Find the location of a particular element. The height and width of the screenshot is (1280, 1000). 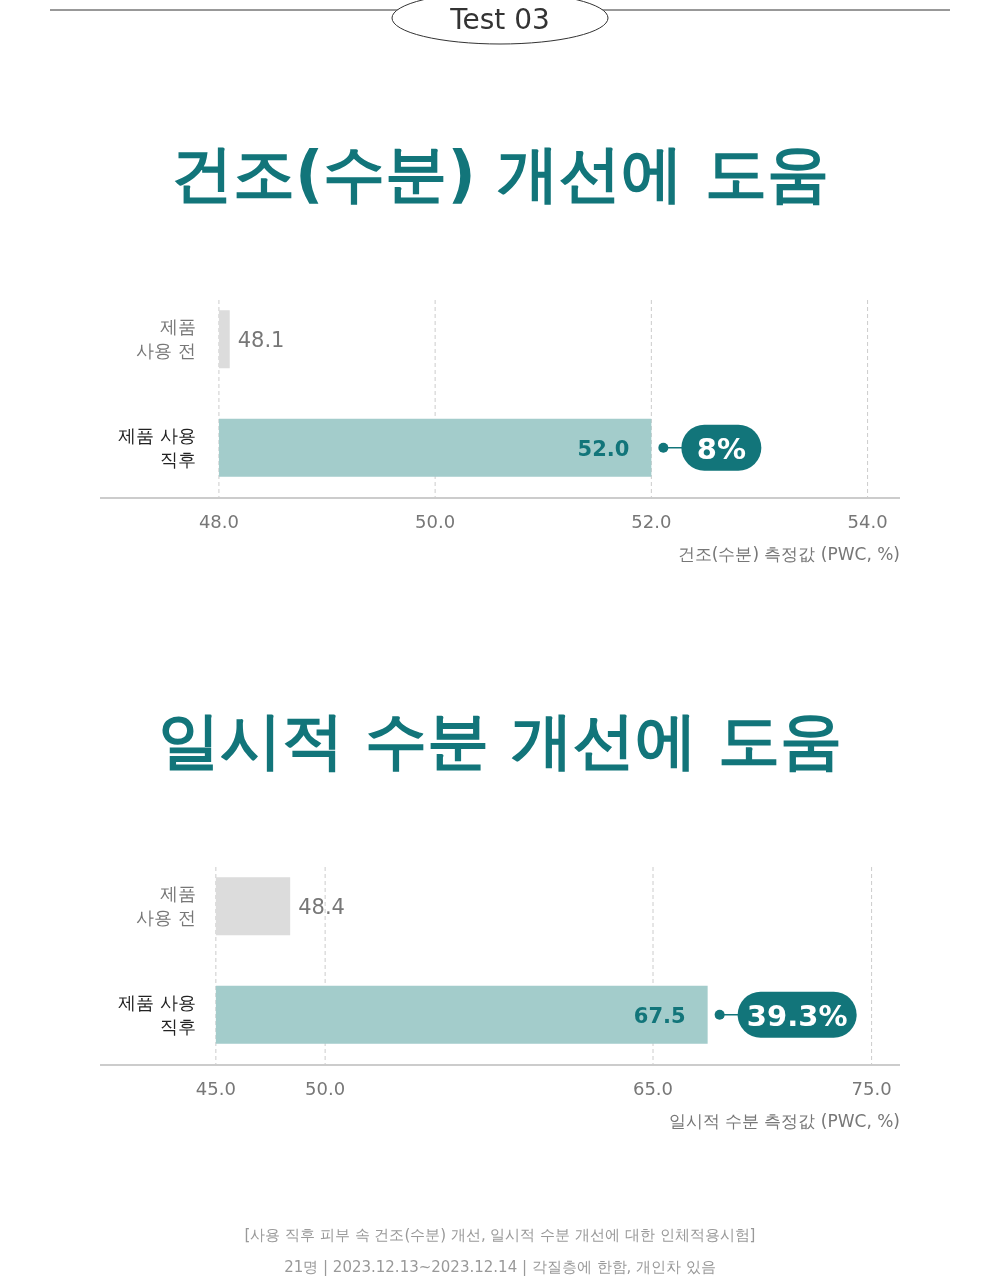

text: 21명 | 2023.12.13~2023.12.14 | 각질층에 한함, 개인차 있음 is located at coordinates (500, 1267).